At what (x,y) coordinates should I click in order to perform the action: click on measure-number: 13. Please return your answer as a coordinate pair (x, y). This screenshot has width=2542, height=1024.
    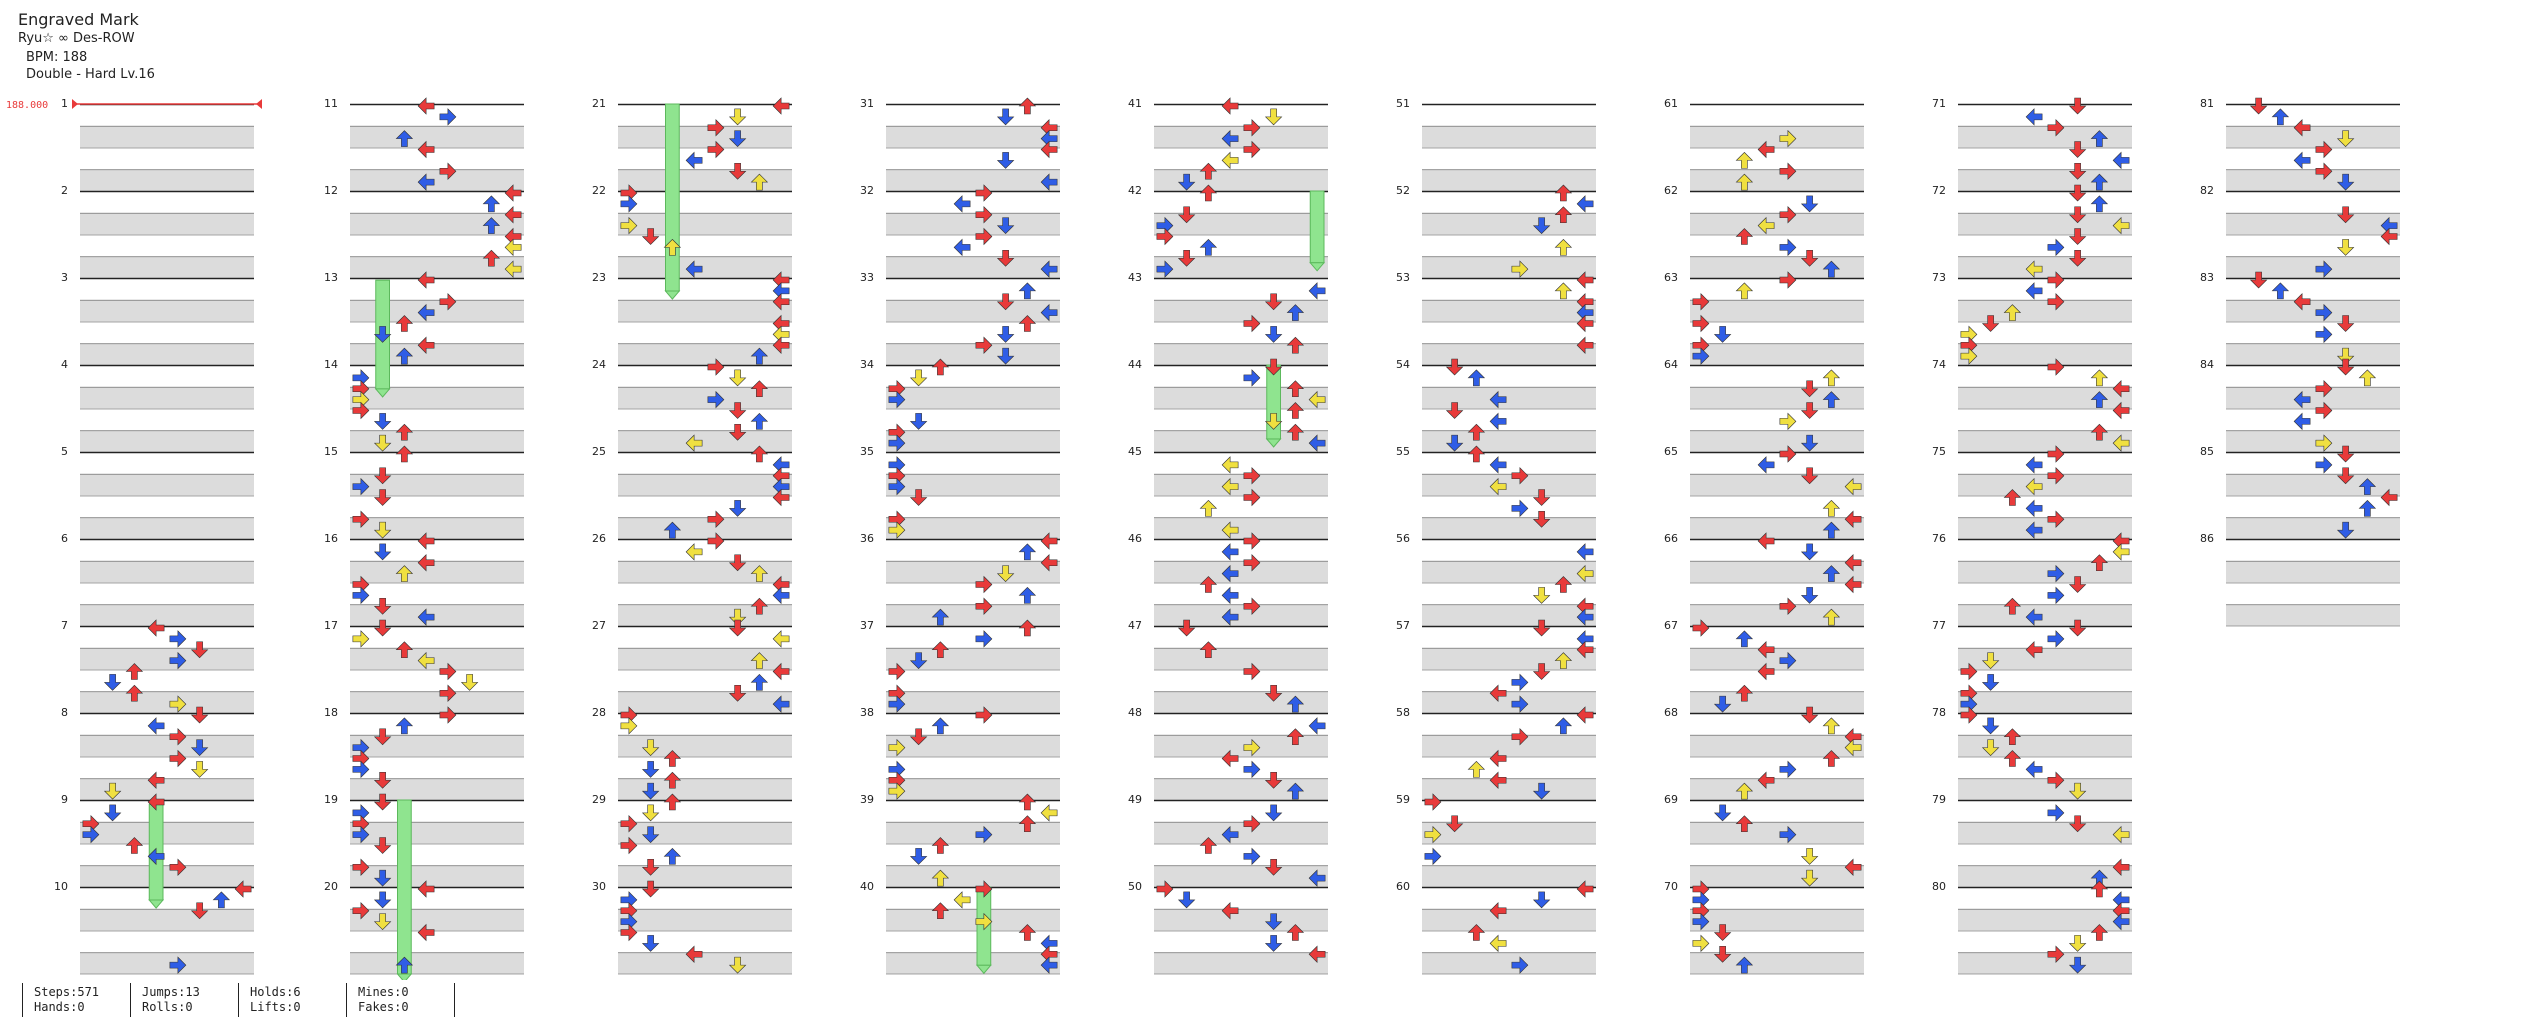
    Looking at the image, I should click on (331, 277).